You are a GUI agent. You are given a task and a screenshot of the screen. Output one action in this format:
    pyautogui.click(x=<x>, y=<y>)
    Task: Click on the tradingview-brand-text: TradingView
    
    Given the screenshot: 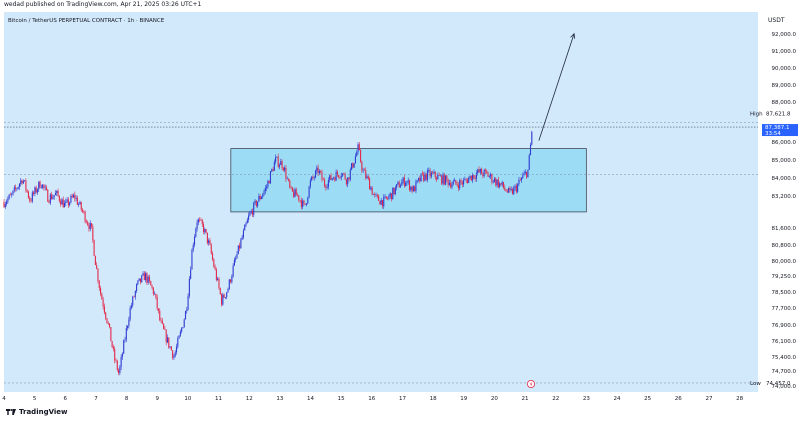 What is the action you would take?
    pyautogui.click(x=43, y=412)
    